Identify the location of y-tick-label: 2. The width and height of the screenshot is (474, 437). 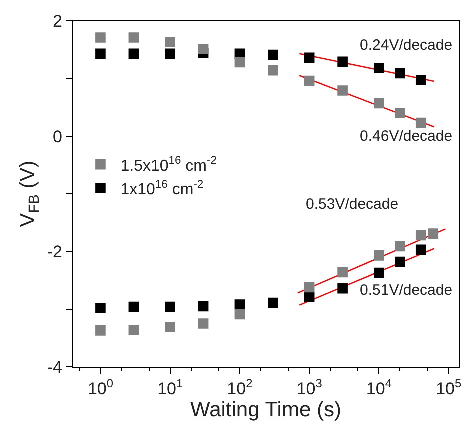
(57, 21).